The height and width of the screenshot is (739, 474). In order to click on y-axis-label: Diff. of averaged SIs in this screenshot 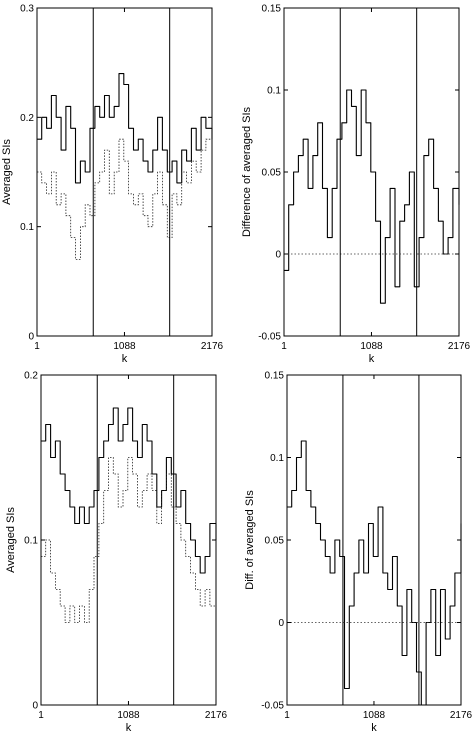, I will do `click(250, 540)`.